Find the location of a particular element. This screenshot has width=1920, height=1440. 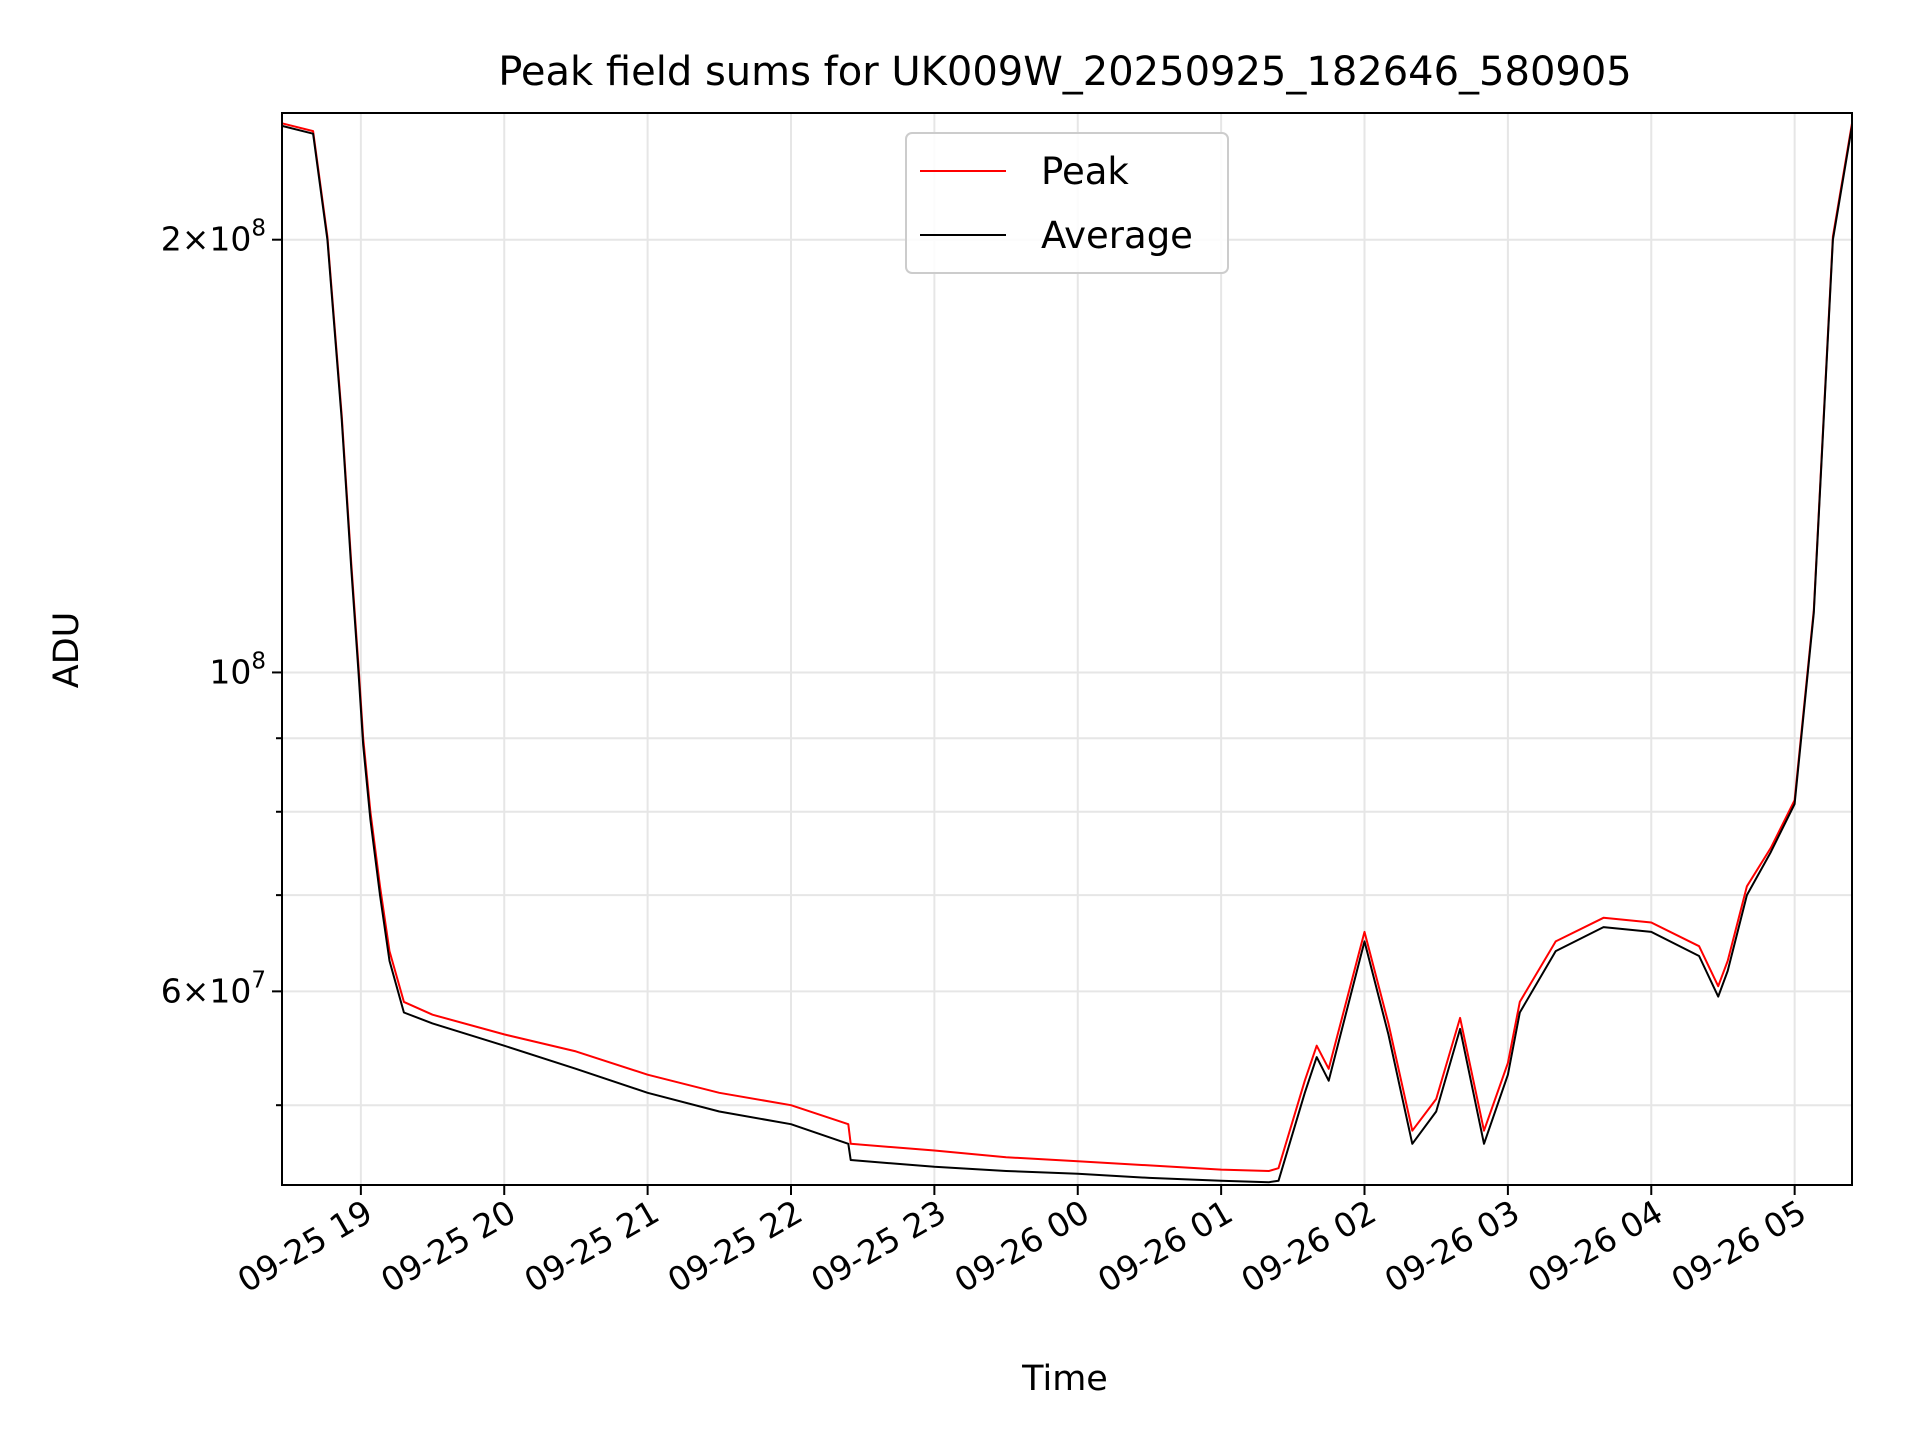

y-axis: 6×107 108 2×108 is located at coordinates (221, 661).